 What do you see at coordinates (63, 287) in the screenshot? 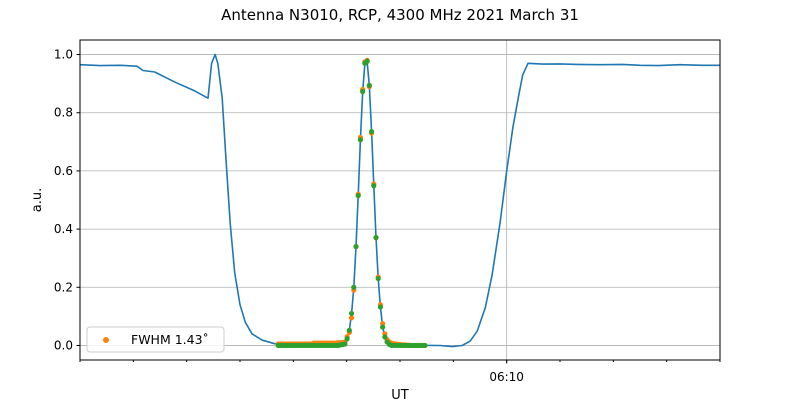
I see `y-tick-label: 0.2` at bounding box center [63, 287].